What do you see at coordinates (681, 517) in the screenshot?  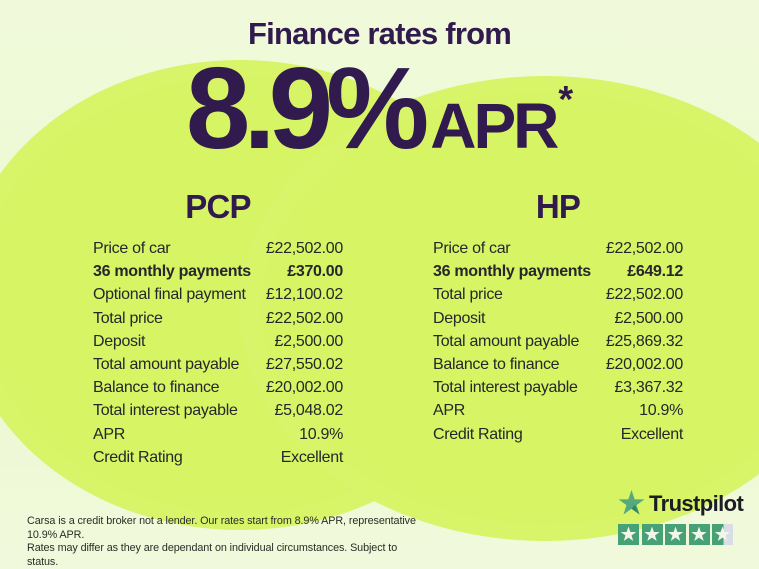 I see `trustpilot-block: Trustpilot` at bounding box center [681, 517].